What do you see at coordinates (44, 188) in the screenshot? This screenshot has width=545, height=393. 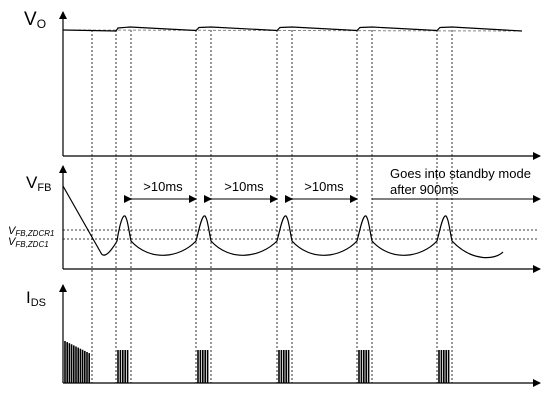 I see `vfb-label-sub: FB` at bounding box center [44, 188].